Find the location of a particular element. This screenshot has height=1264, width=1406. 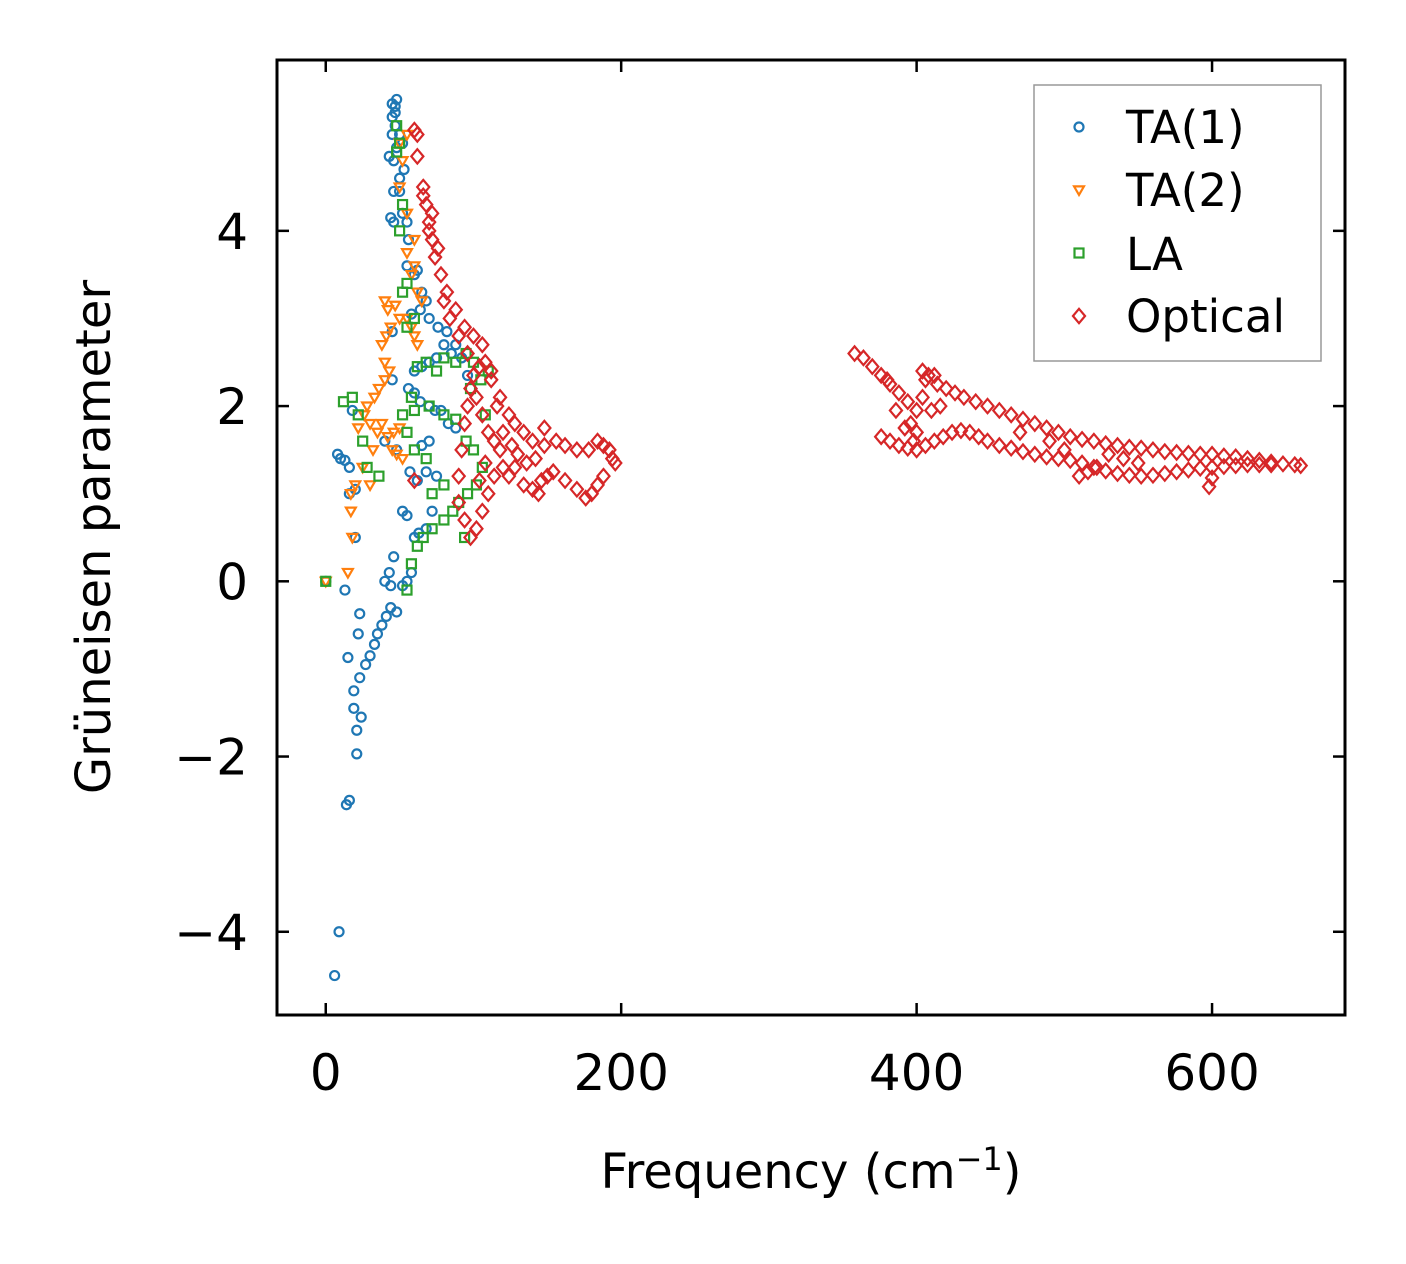

y-tick-label: 0 is located at coordinates (232, 582).